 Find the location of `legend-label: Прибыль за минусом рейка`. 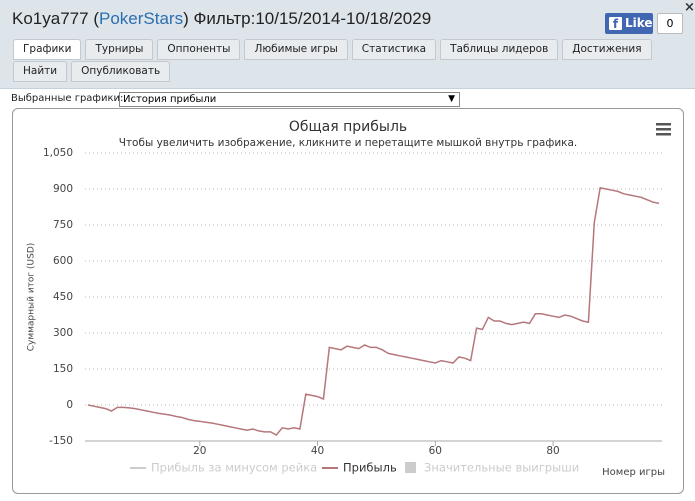

legend-label: Прибыль за минусом рейка is located at coordinates (234, 468).